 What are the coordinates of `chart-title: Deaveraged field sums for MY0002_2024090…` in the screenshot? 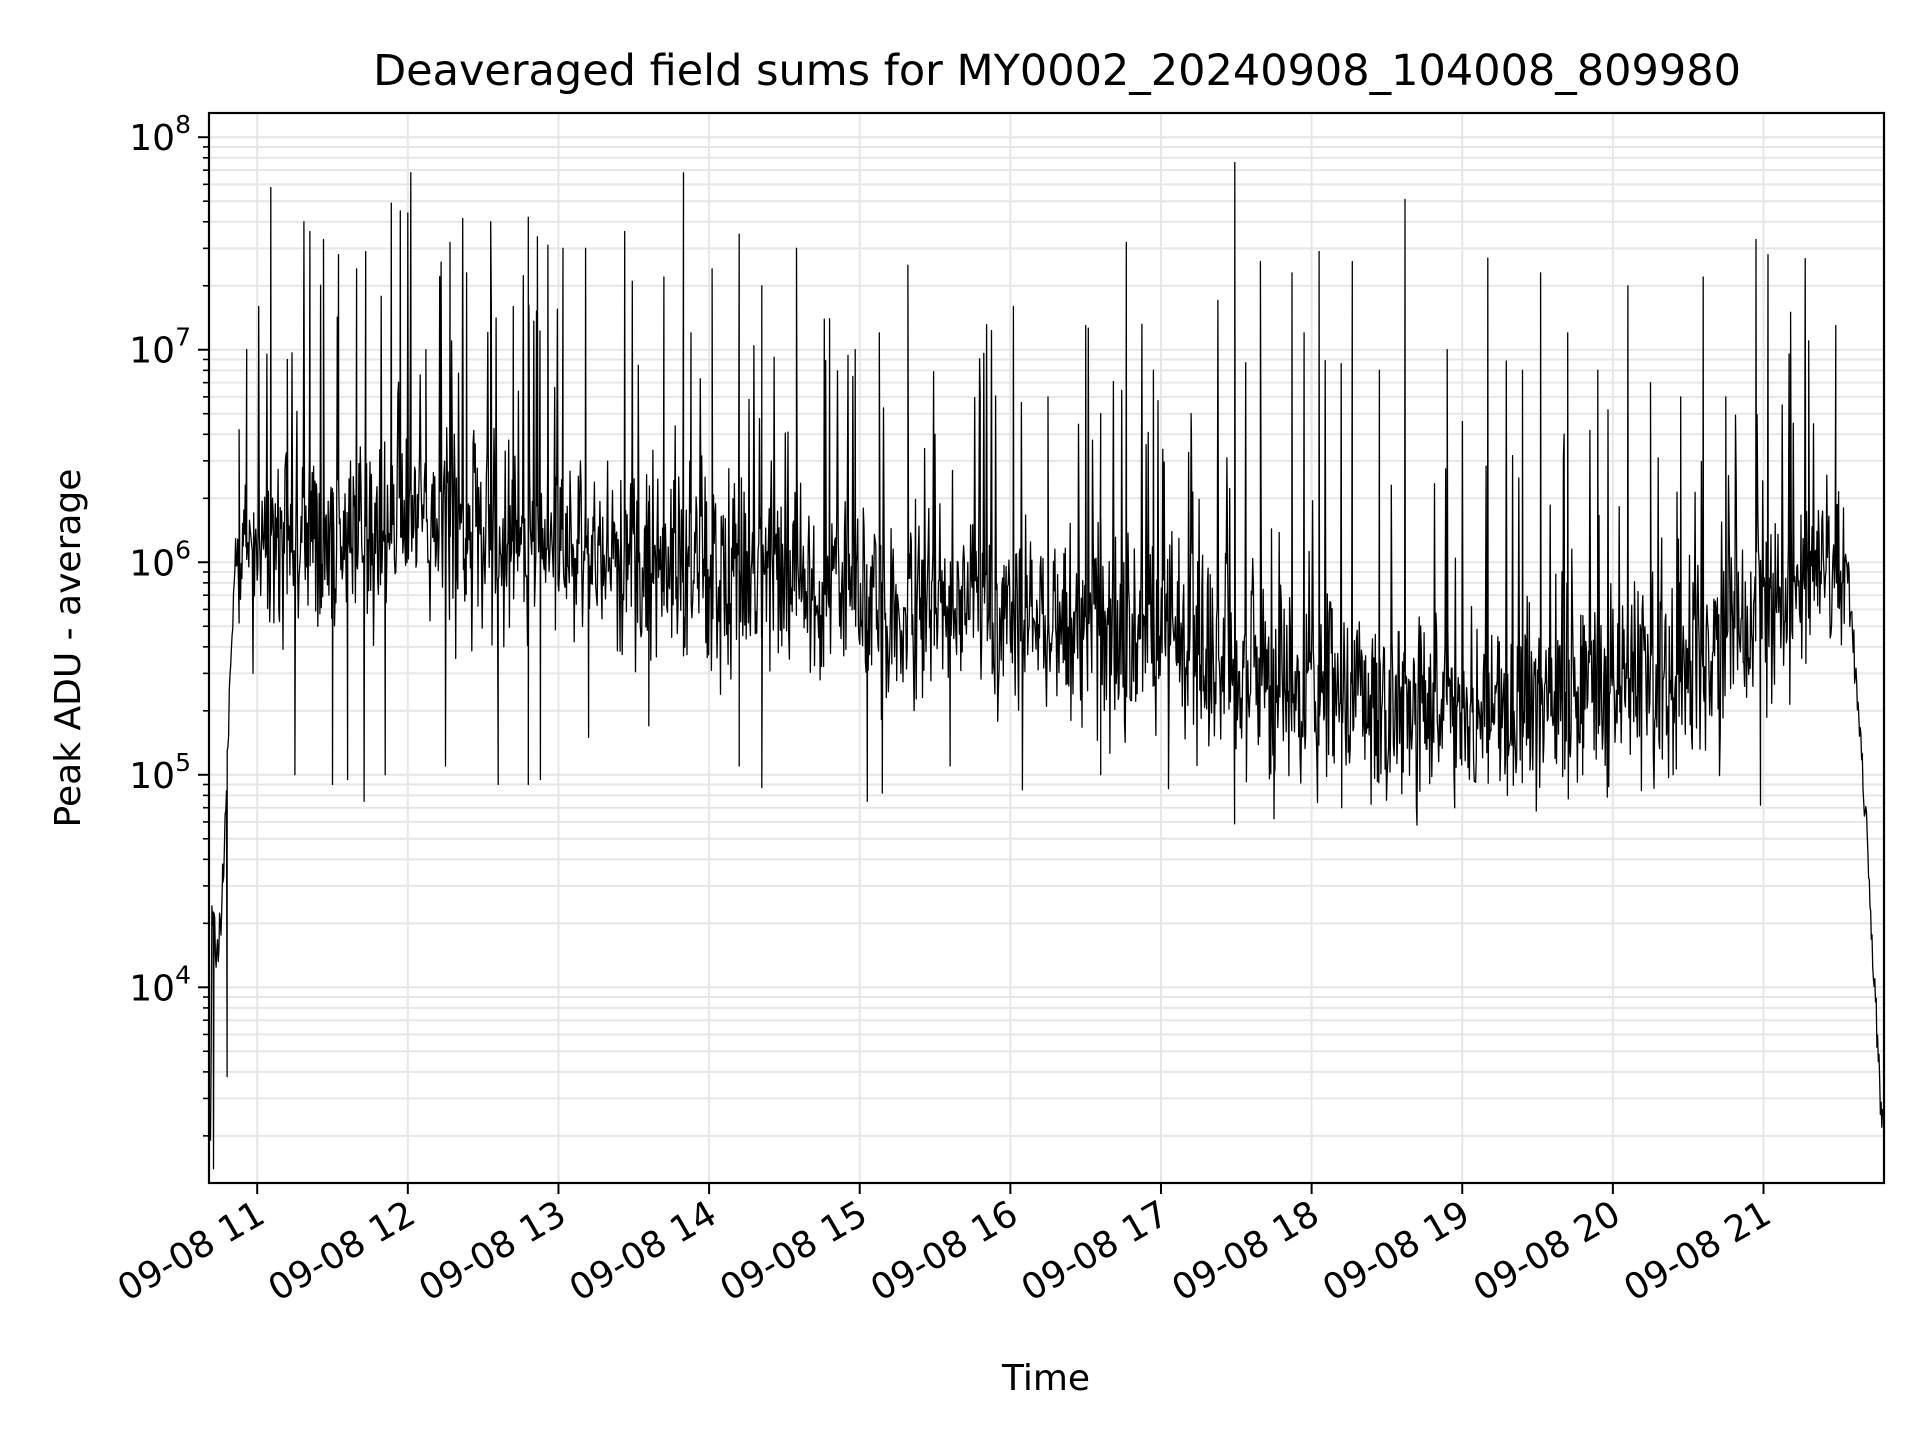 It's located at (1057, 71).